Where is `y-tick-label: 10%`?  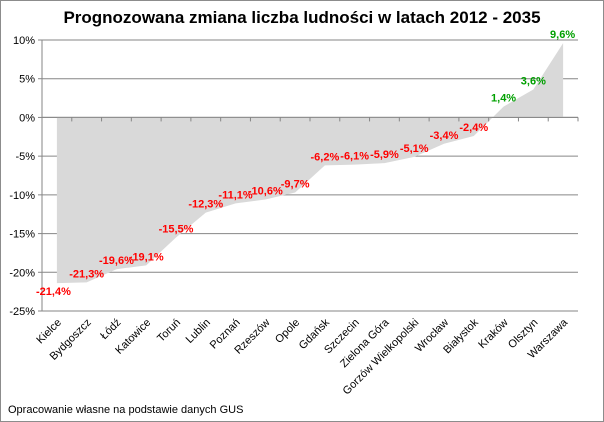
y-tick-label: 10% is located at coordinates (24, 41).